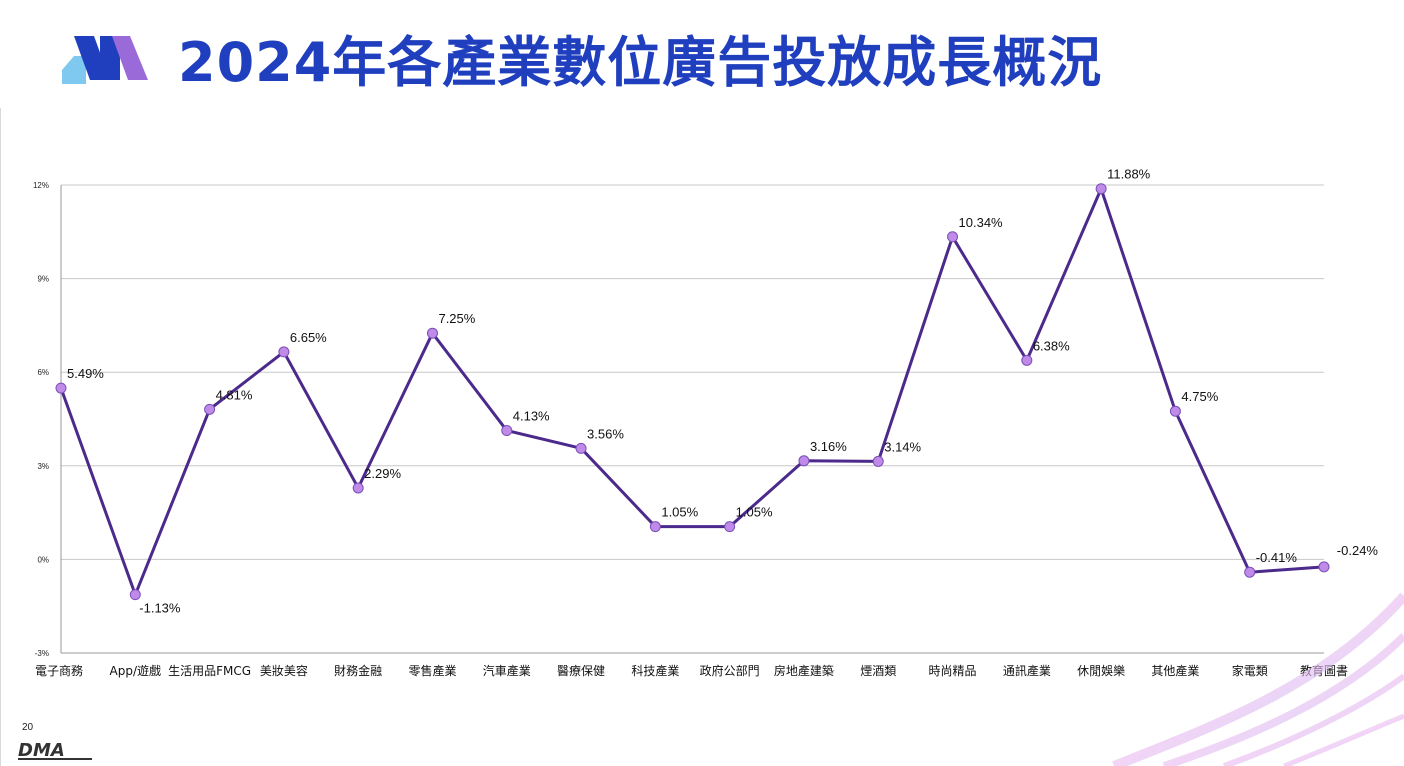  What do you see at coordinates (981, 222) in the screenshot?
I see `data-label: 10.34%` at bounding box center [981, 222].